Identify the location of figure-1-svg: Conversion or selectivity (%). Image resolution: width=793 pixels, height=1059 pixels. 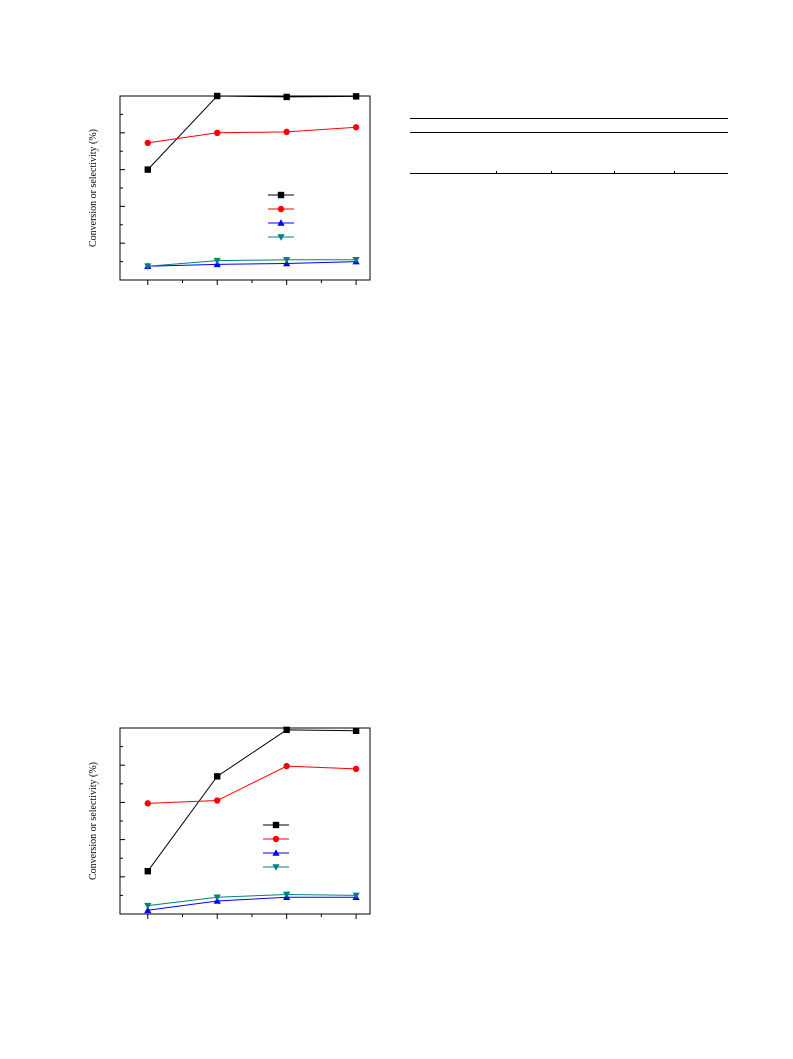
(229, 188).